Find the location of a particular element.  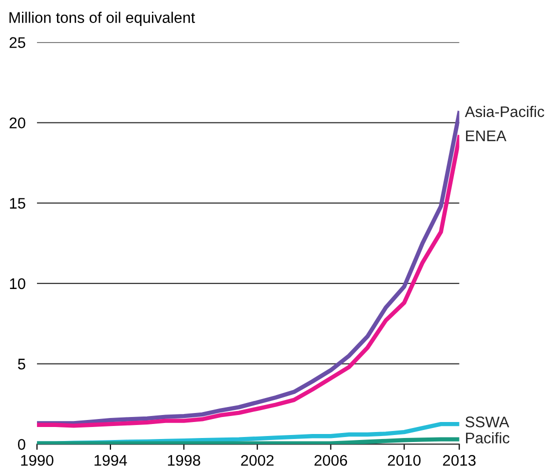

y-tick-label: 20 is located at coordinates (18, 123).